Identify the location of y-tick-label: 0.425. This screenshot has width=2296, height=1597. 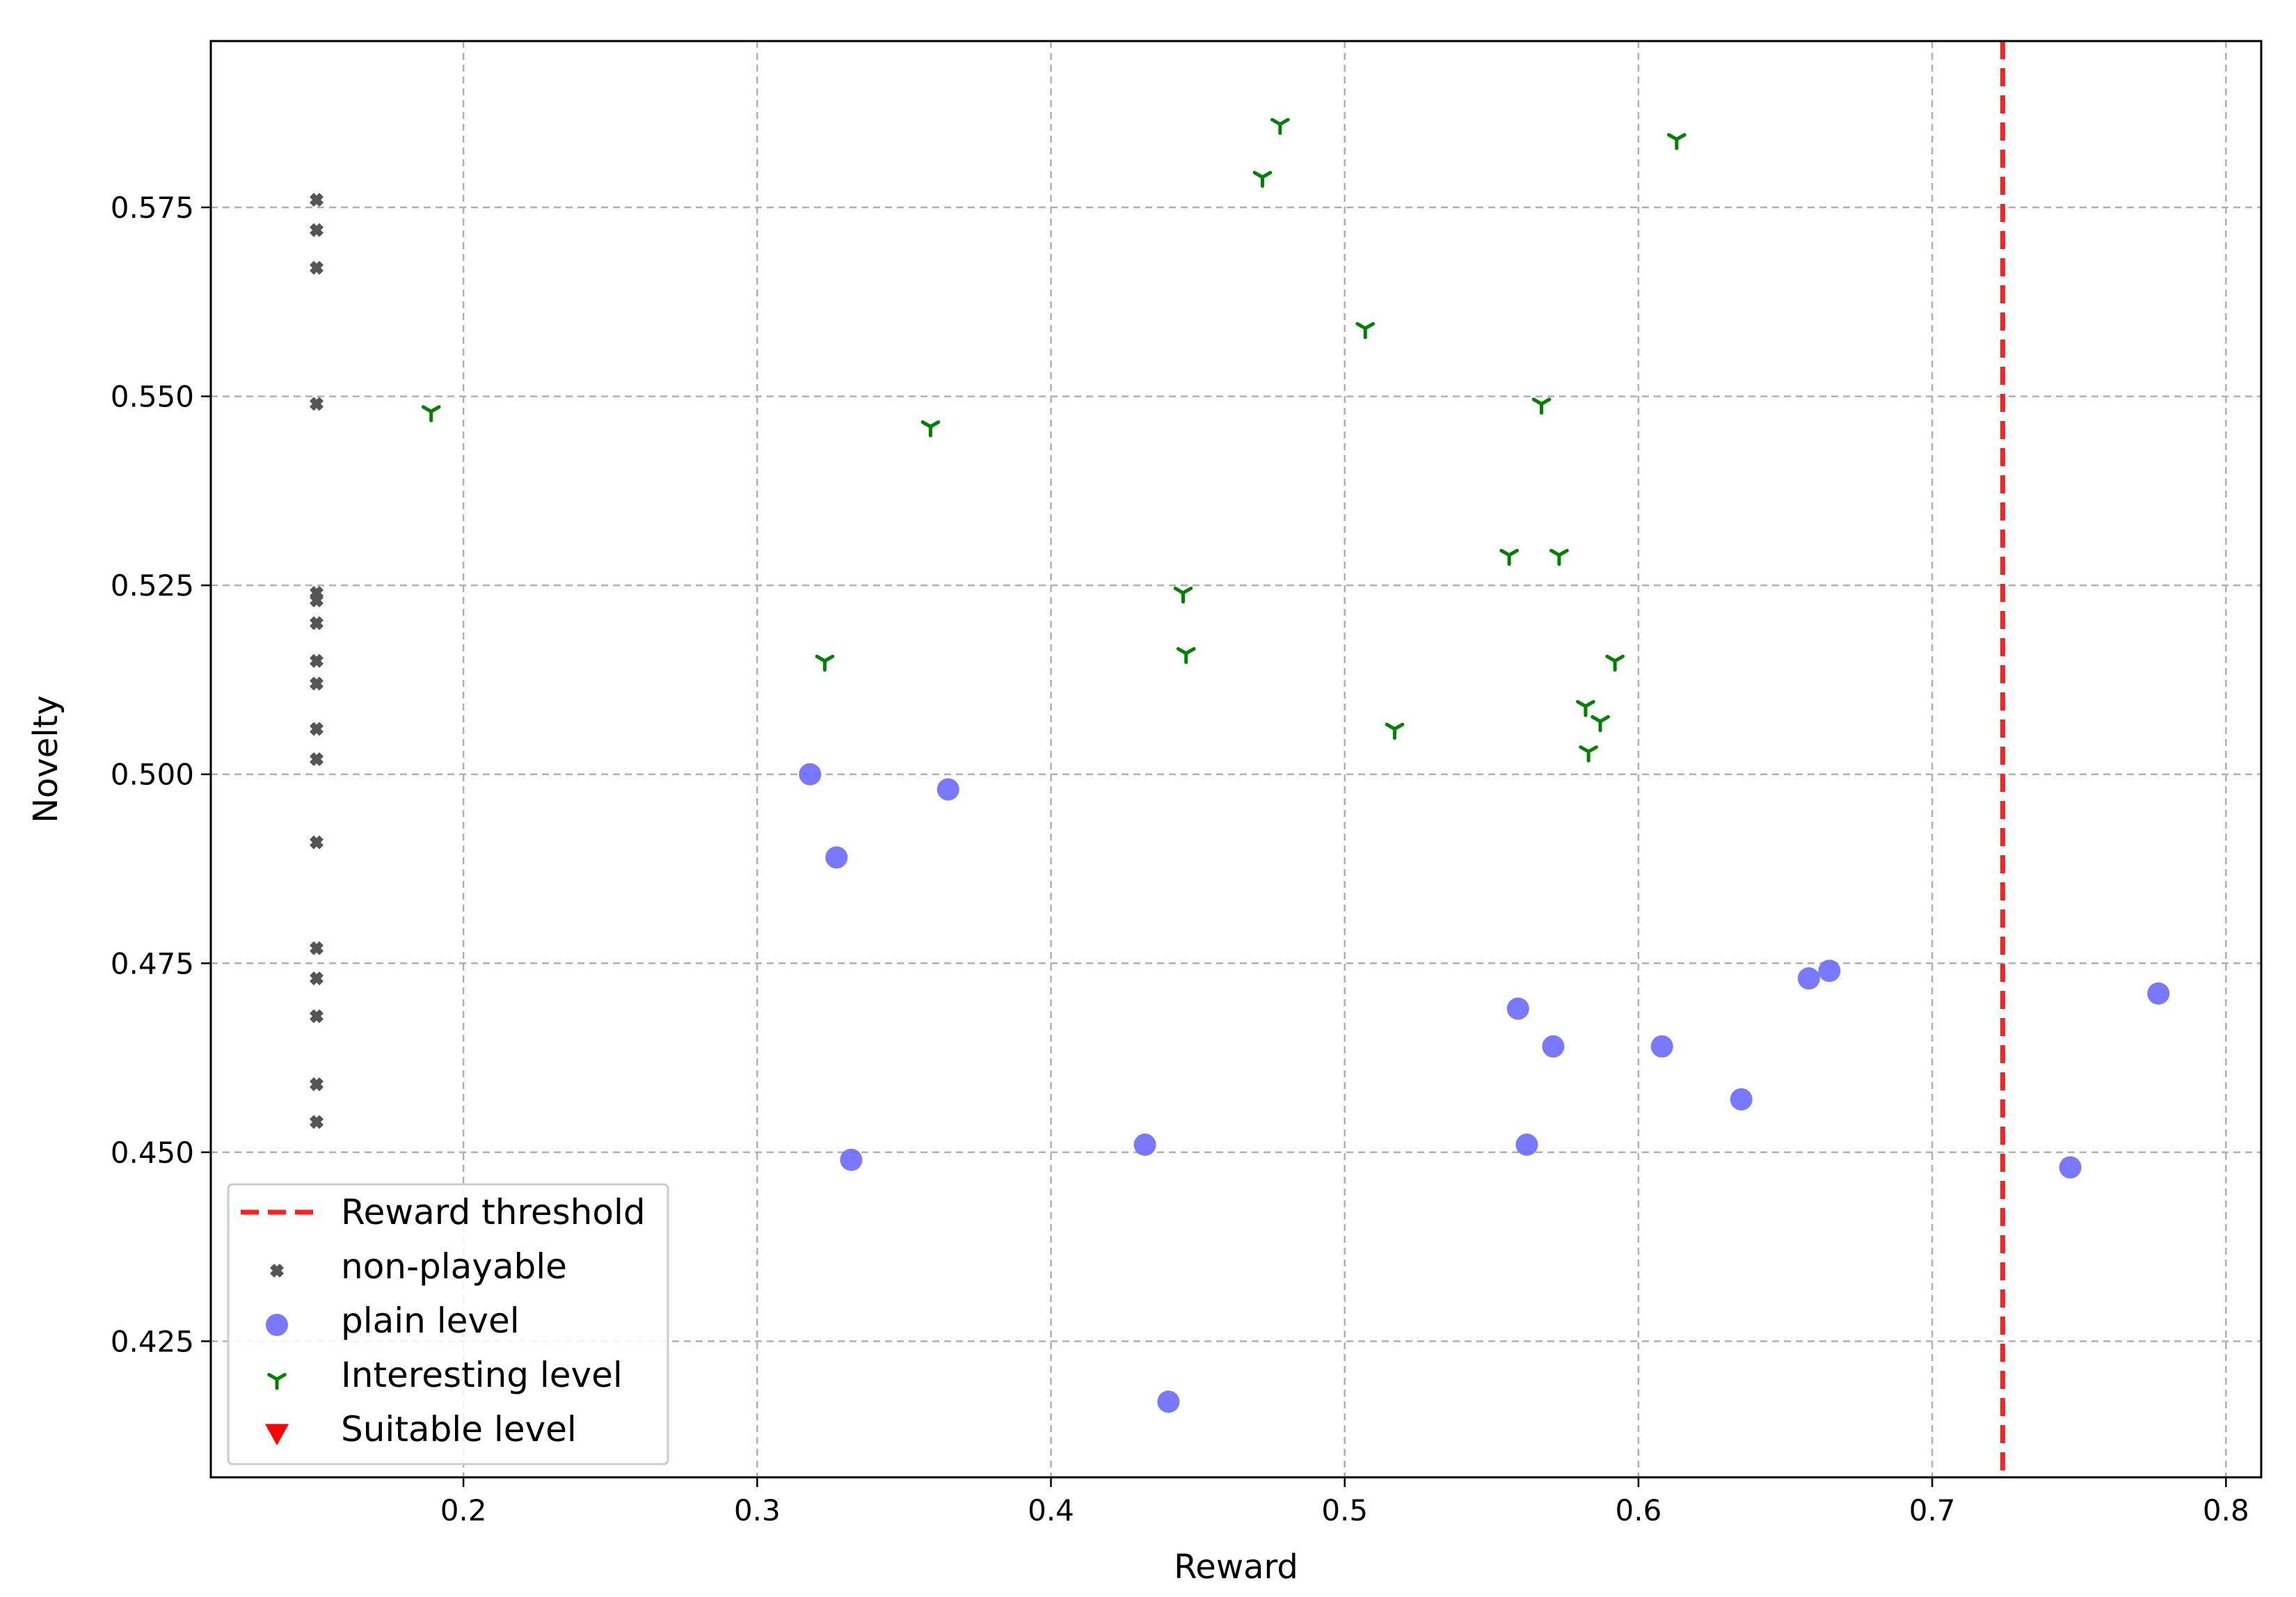
(153, 1341).